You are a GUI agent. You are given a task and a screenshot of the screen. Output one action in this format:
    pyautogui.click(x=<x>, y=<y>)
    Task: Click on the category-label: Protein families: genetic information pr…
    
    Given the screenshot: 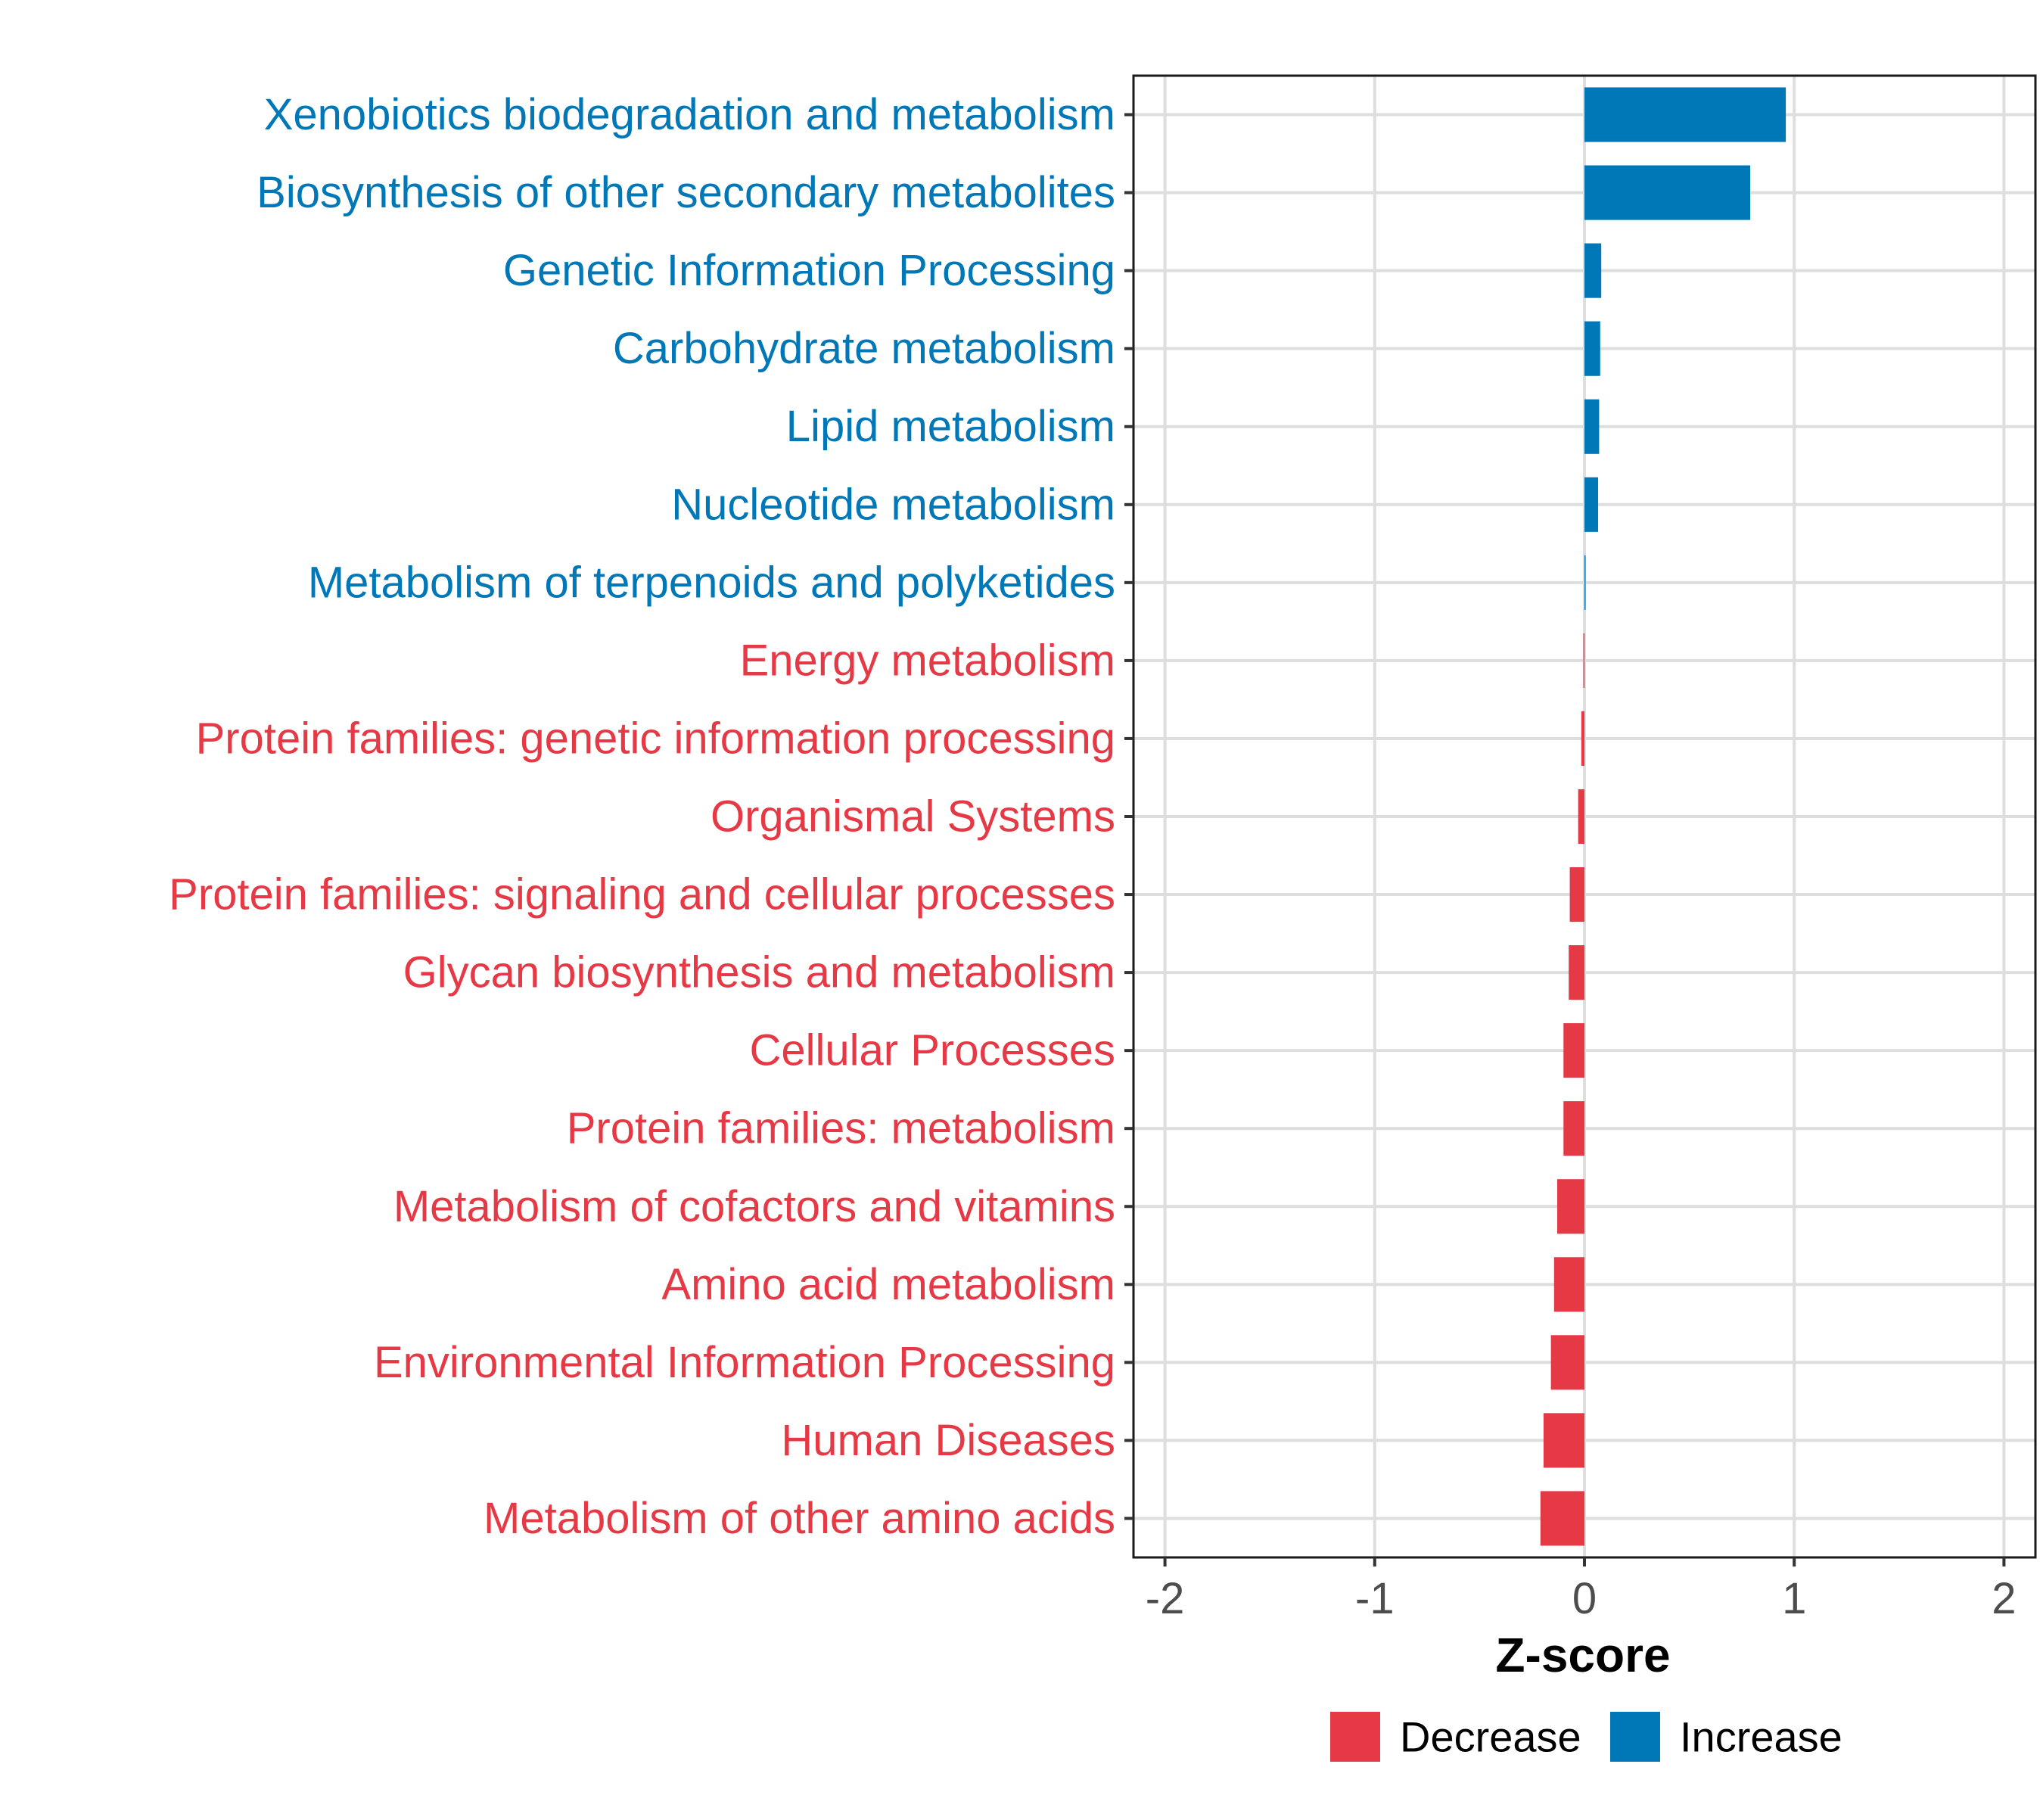 What is the action you would take?
    pyautogui.click(x=656, y=738)
    